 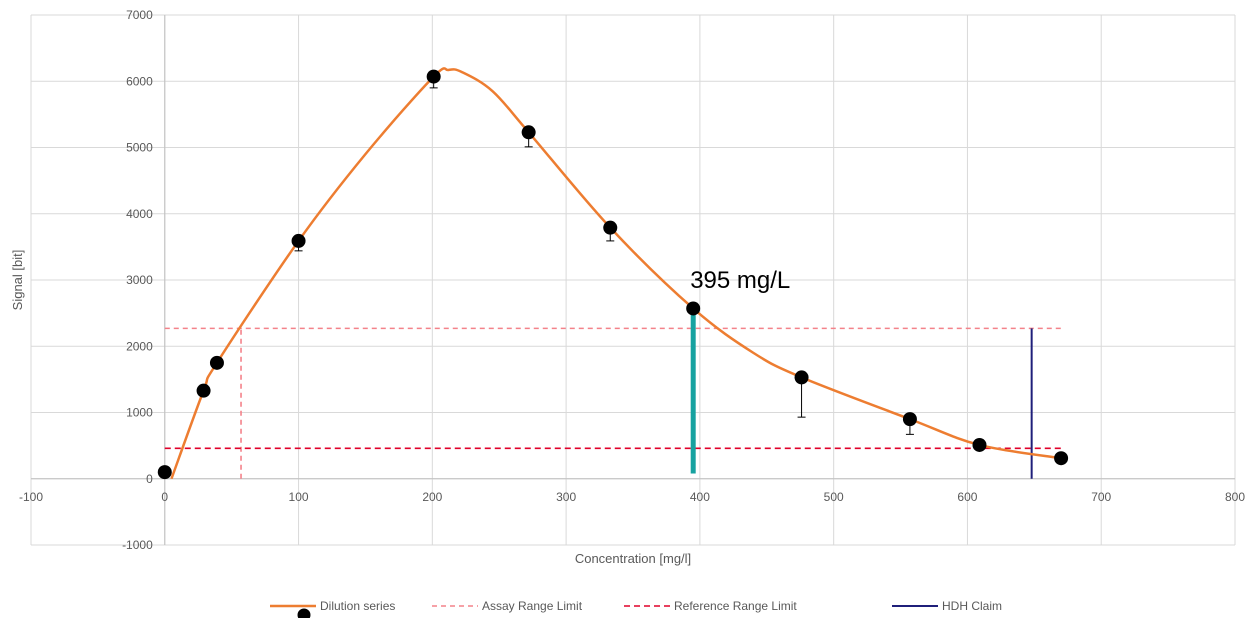 I want to click on x-tick-label: -100, so click(x=31, y=497).